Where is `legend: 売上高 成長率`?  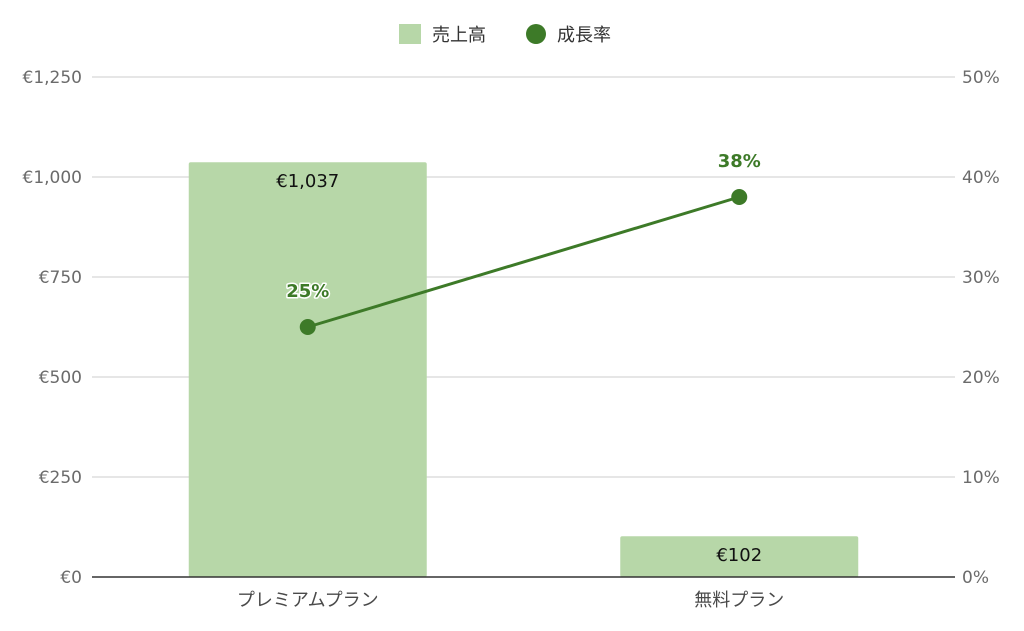
legend: 売上高 成長率 is located at coordinates (505, 35).